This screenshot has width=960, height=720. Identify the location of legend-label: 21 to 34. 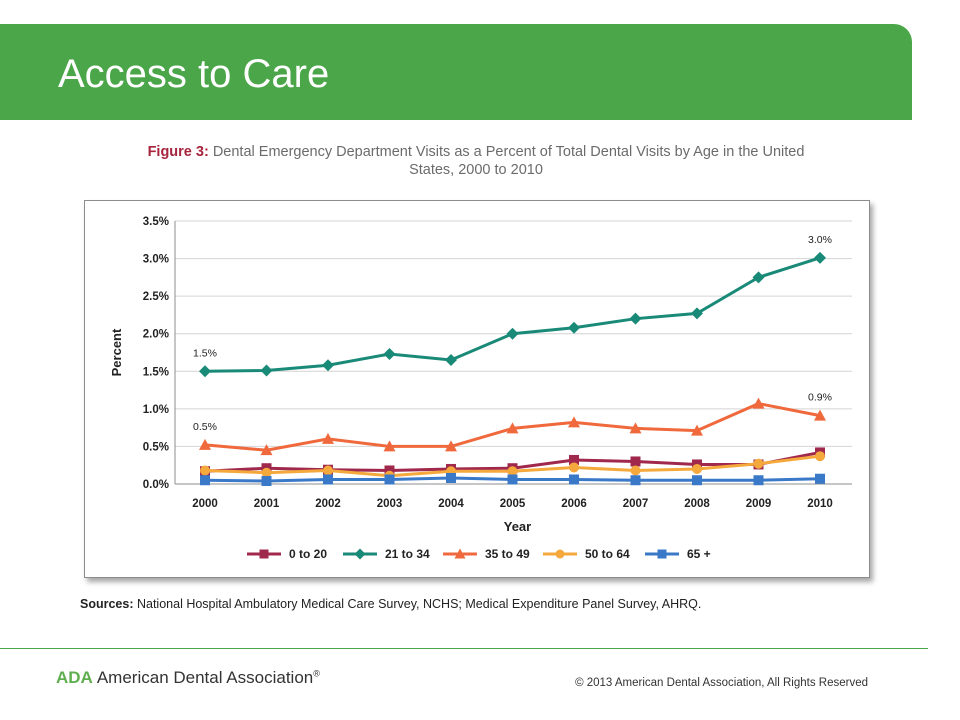
(407, 554).